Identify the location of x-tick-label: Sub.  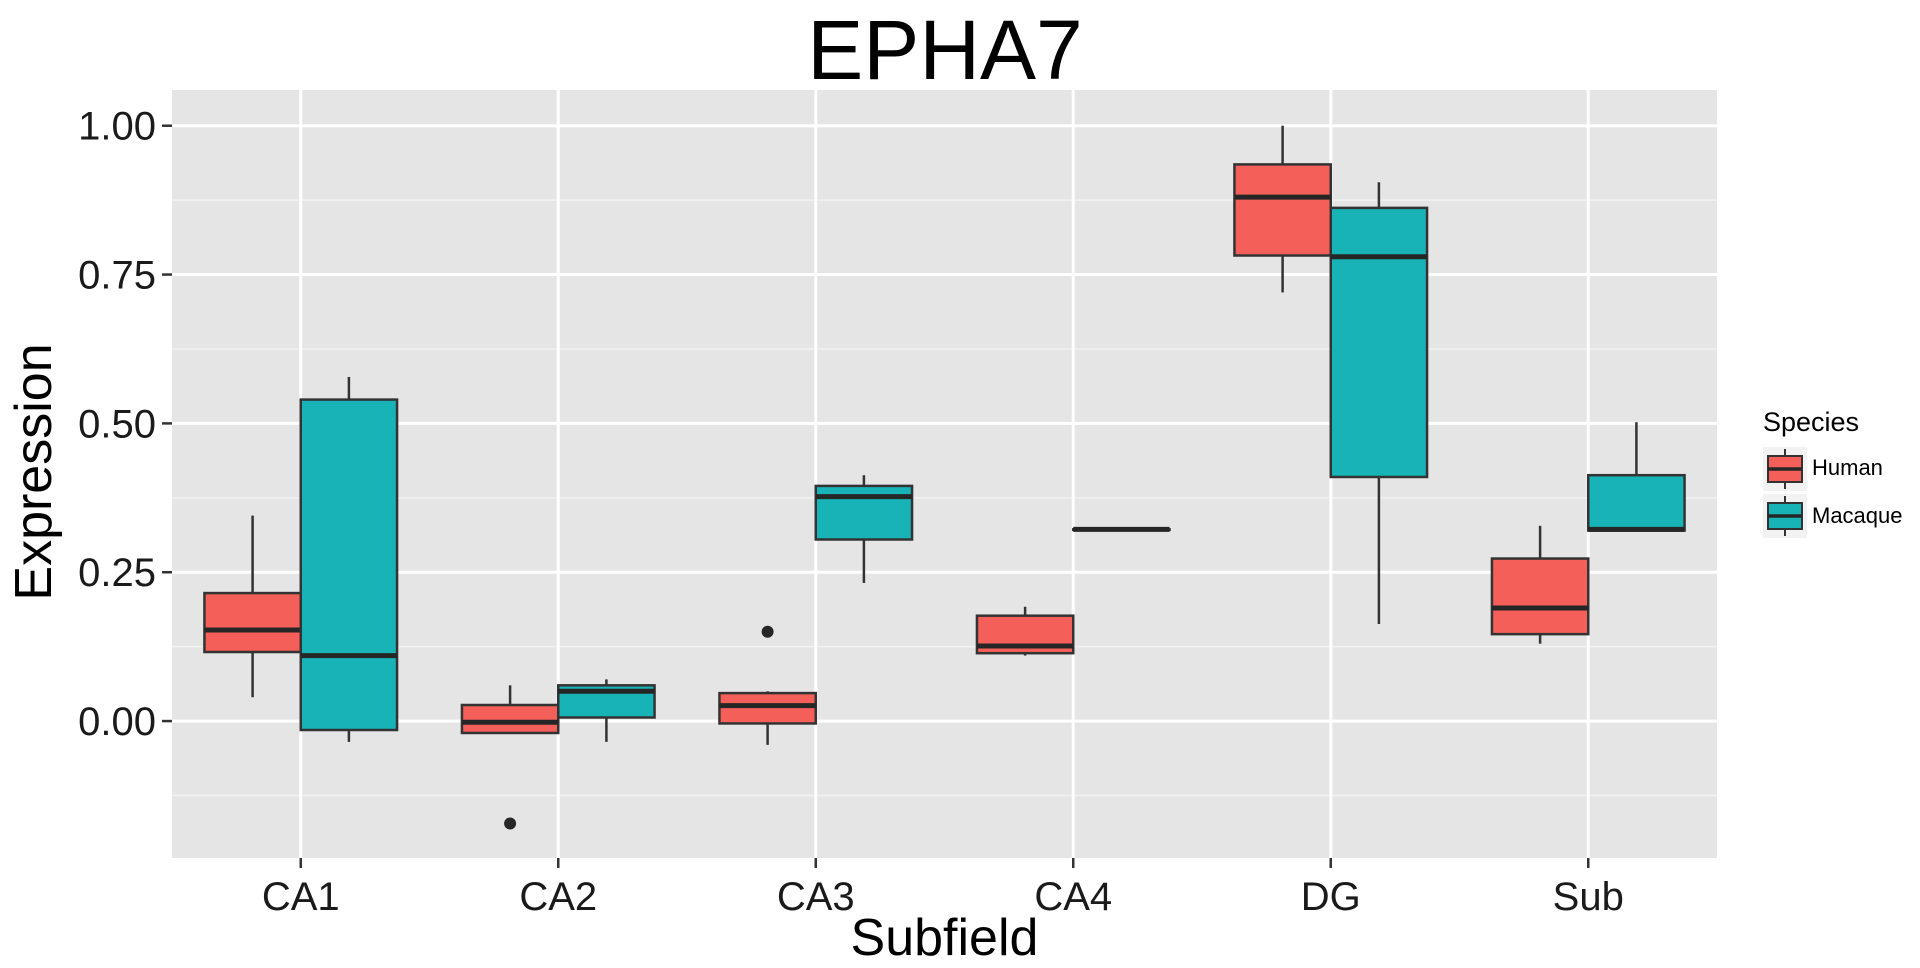
(1588, 897).